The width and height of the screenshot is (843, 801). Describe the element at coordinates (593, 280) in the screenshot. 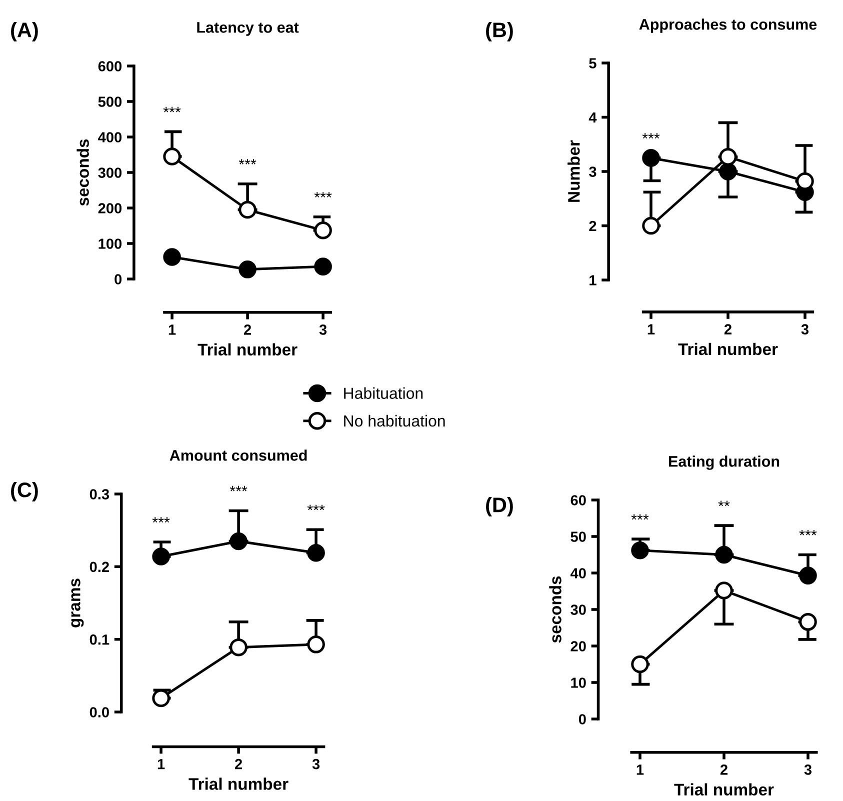

I see `y-tick-label: 1` at that location.